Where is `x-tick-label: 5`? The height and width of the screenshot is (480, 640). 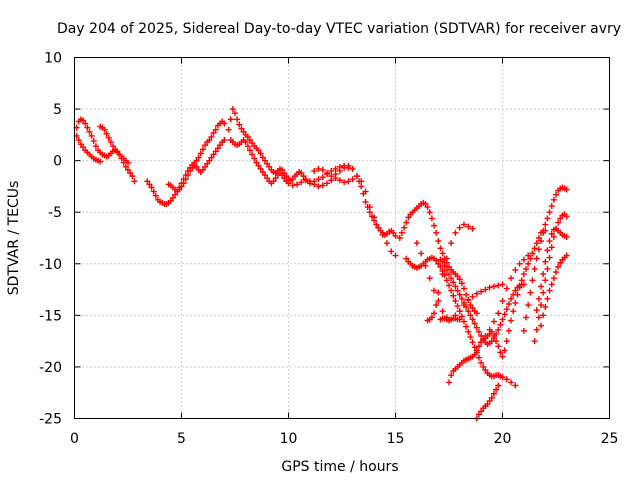
x-tick-label: 5 is located at coordinates (181, 439).